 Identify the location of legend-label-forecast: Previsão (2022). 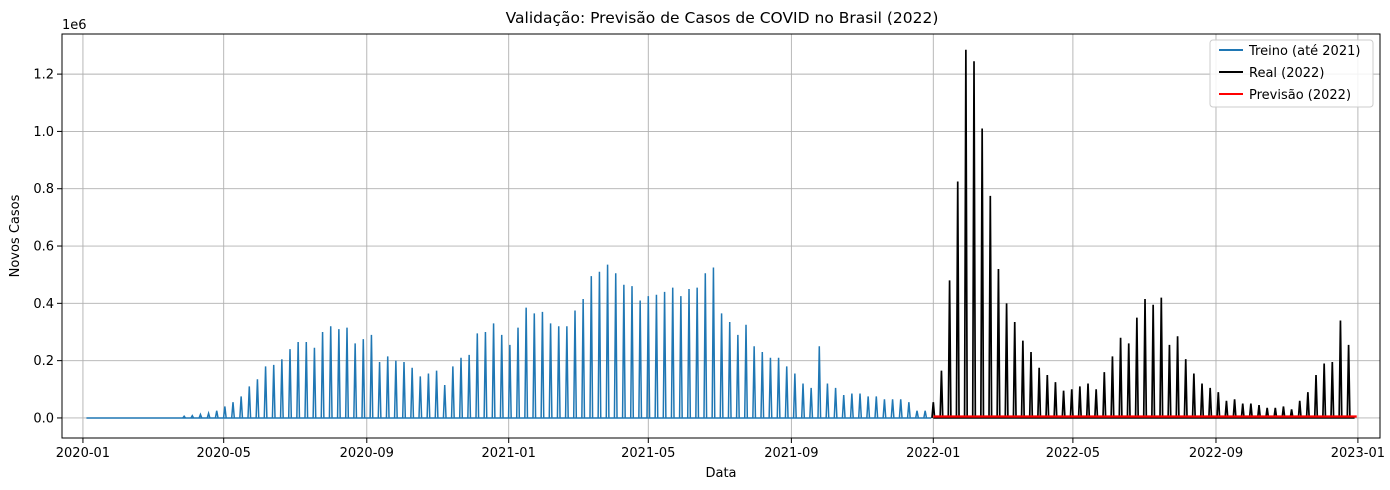
(1300, 95).